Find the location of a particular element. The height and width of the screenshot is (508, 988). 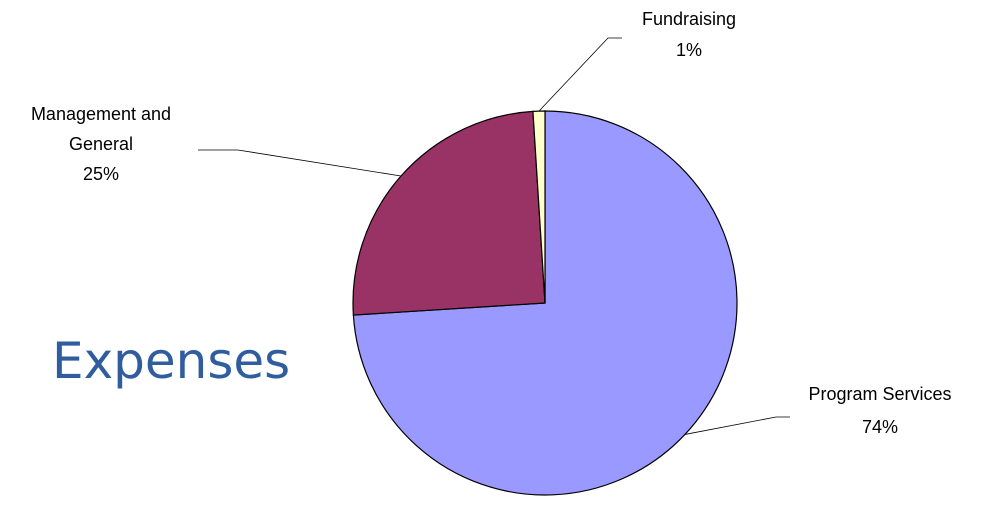

pie-slice-fundraising is located at coordinates (539, 207).